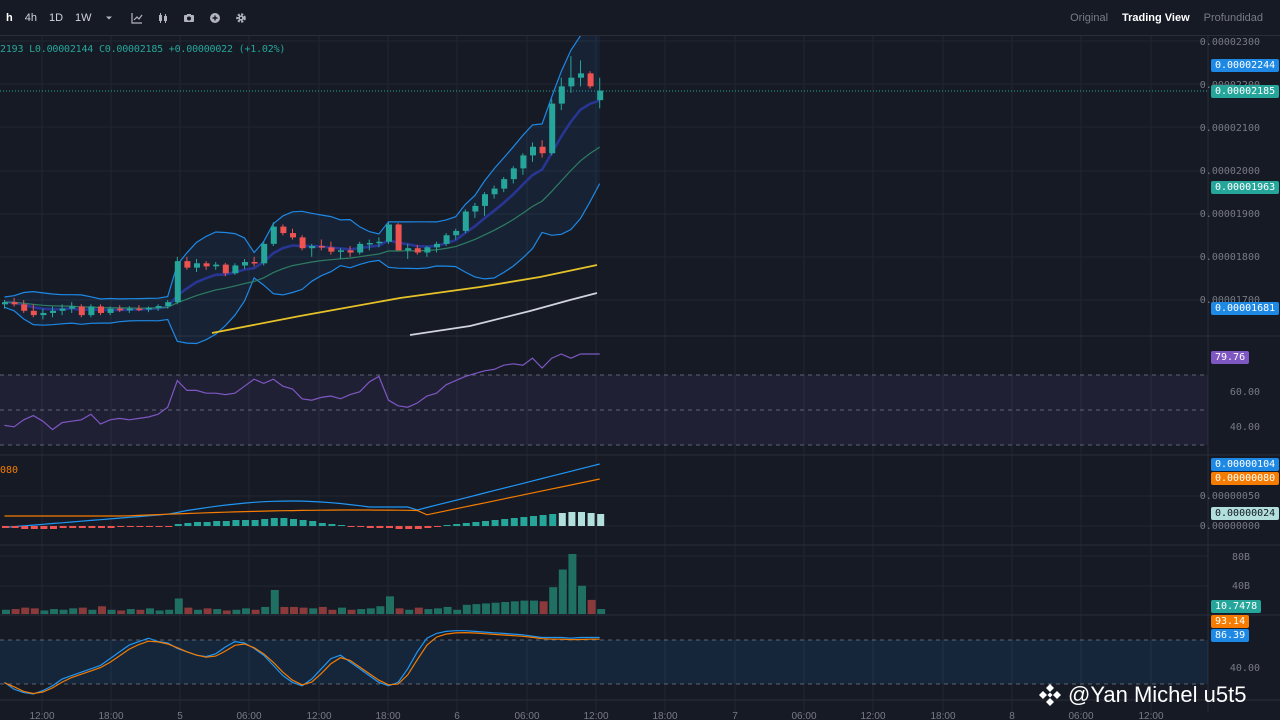 Image resolution: width=1280 pixels, height=720 pixels. I want to click on macd-legend: 080, so click(9, 470).